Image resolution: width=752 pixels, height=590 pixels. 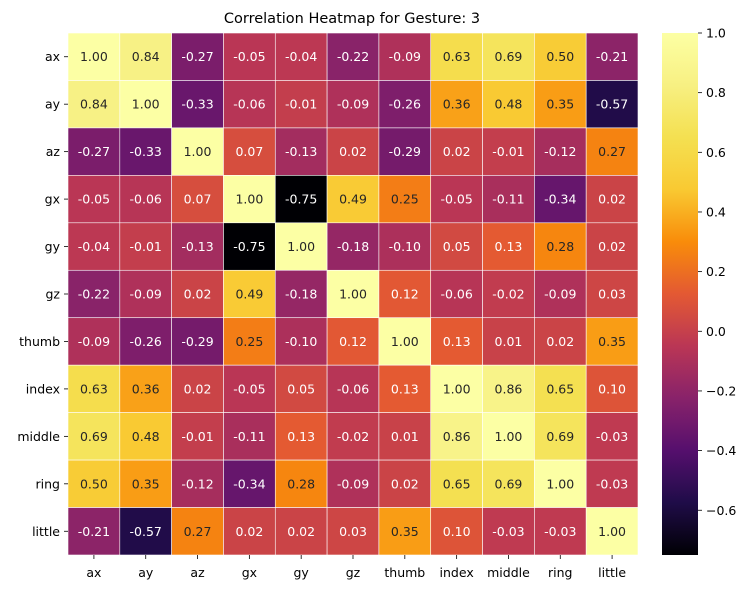 I want to click on x-tick-label: middle, so click(x=508, y=572).